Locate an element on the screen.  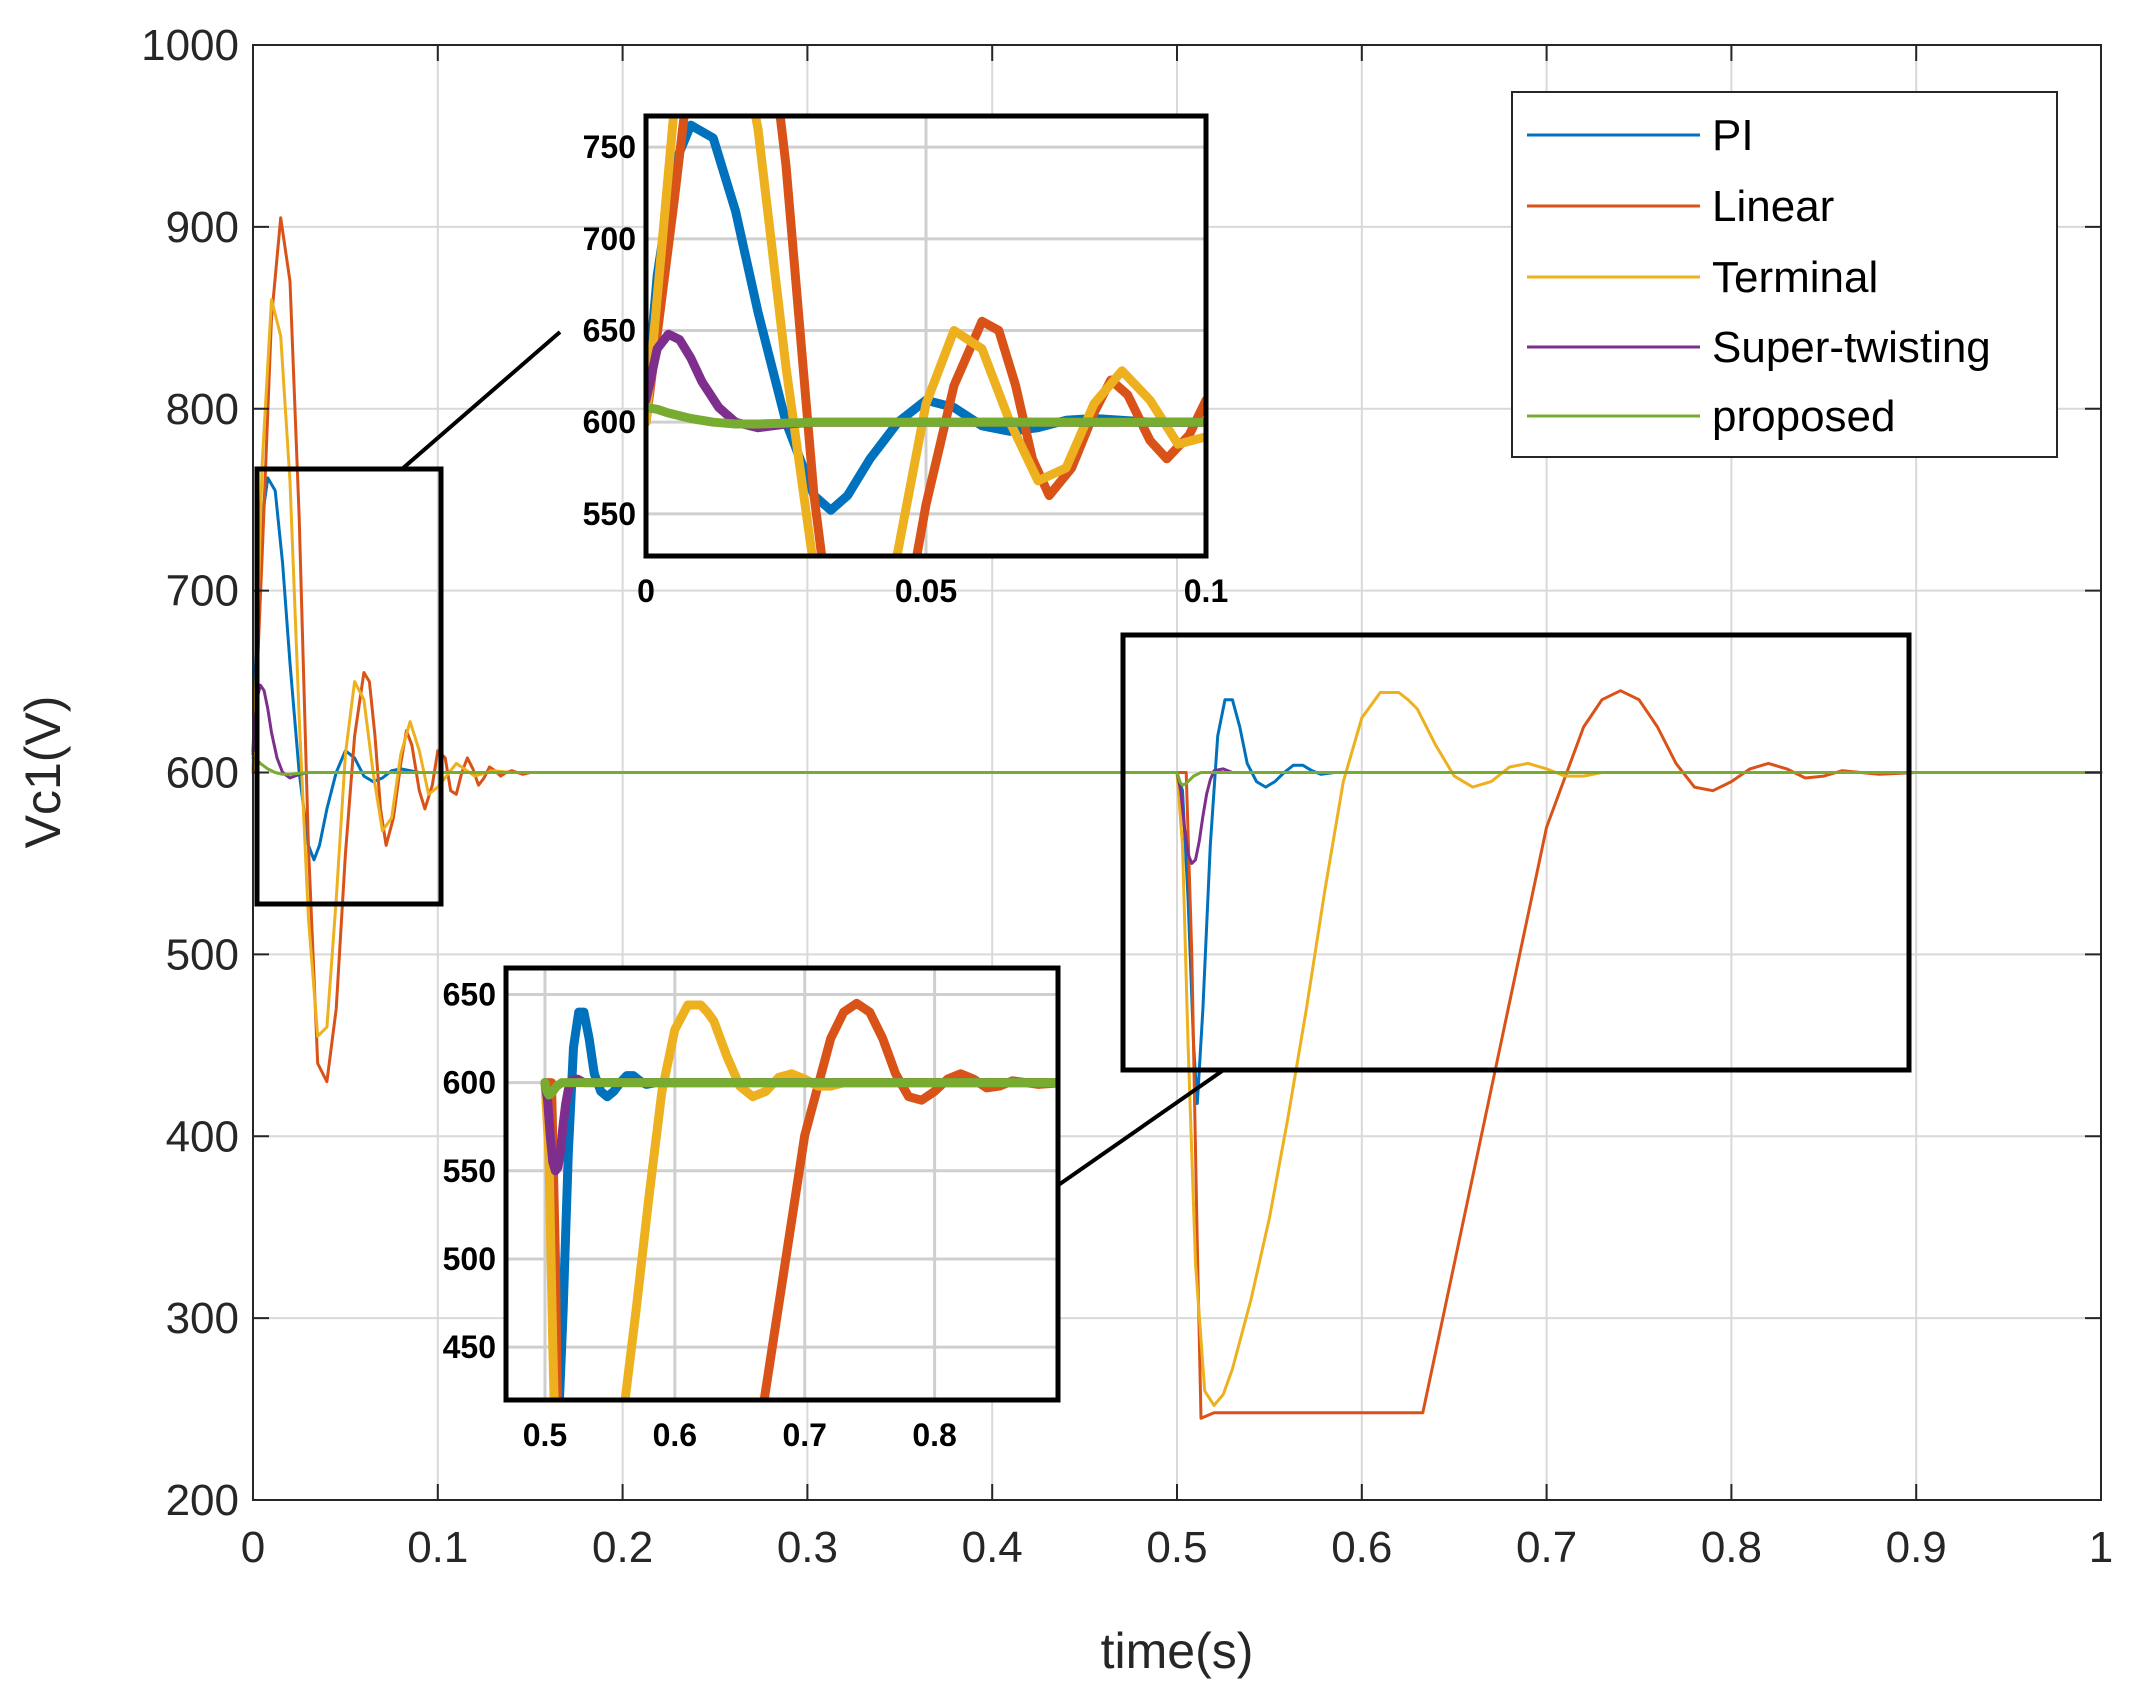
main-x-tick-label: 0 is located at coordinates (253, 1547).